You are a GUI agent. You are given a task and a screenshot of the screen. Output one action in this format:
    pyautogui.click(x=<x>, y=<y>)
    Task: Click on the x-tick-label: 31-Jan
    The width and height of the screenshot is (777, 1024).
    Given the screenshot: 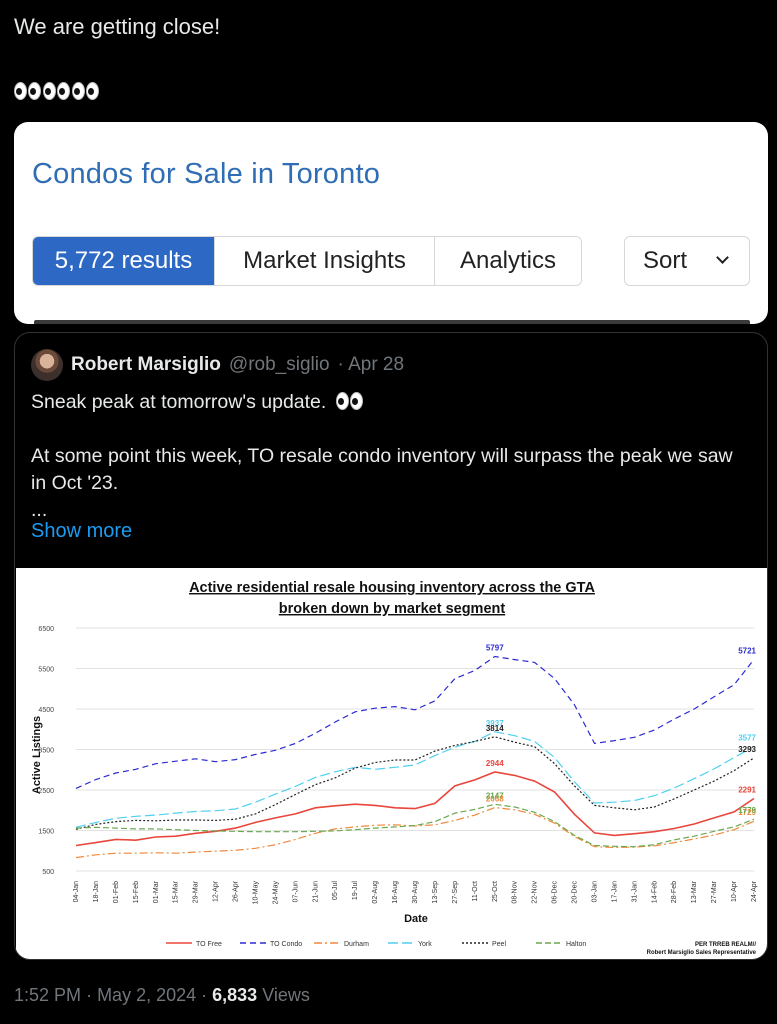 What is the action you would take?
    pyautogui.click(x=634, y=892)
    